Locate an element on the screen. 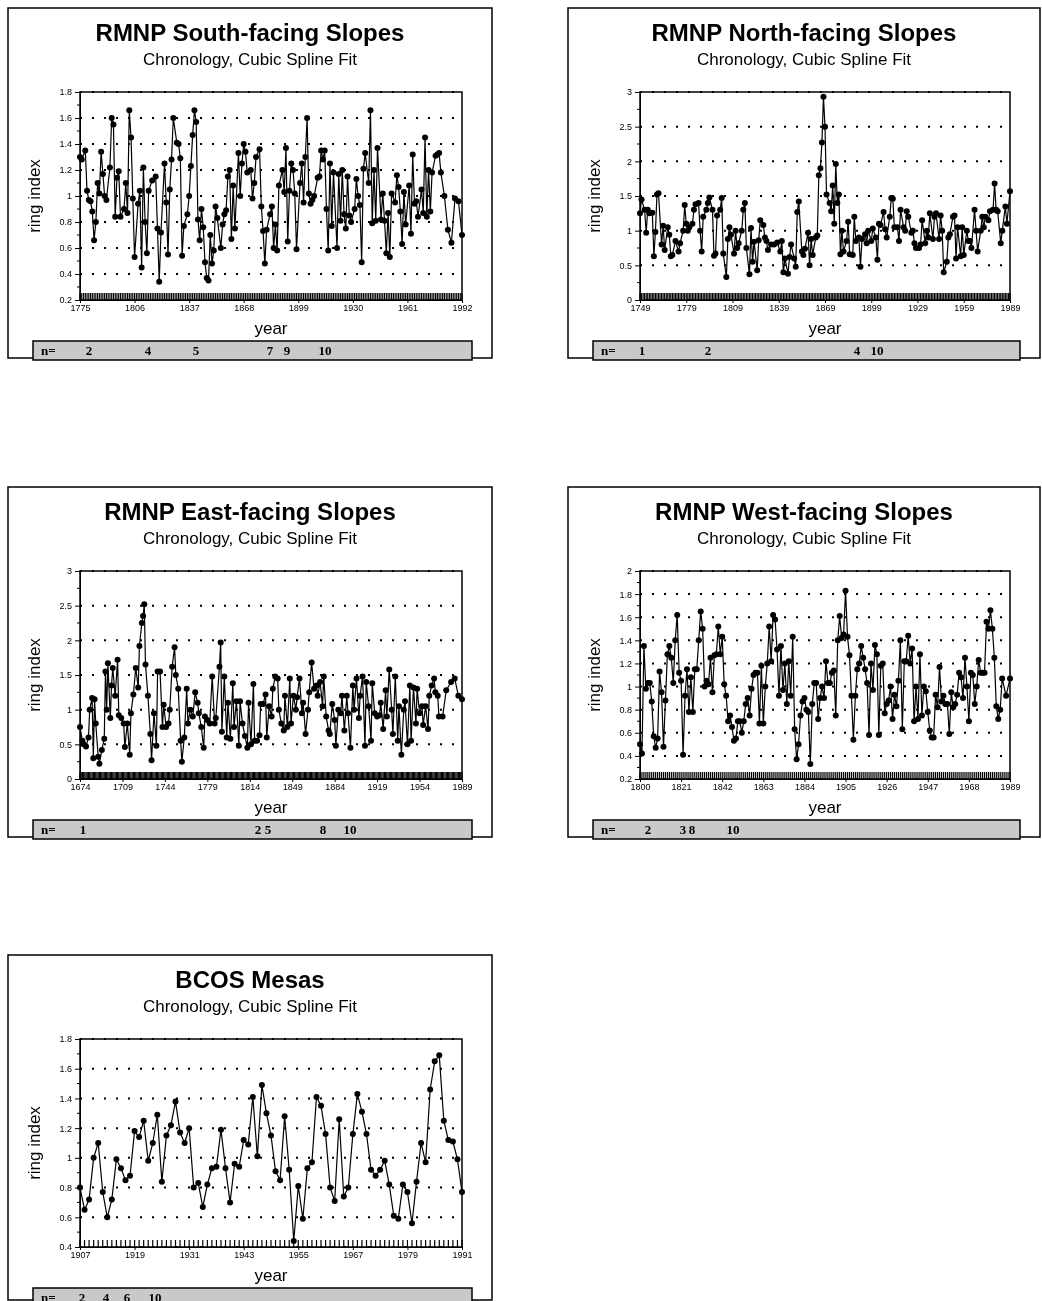 This screenshot has height=1301, width=1042. y-tick-label: 0.5 is located at coordinates (65, 744).